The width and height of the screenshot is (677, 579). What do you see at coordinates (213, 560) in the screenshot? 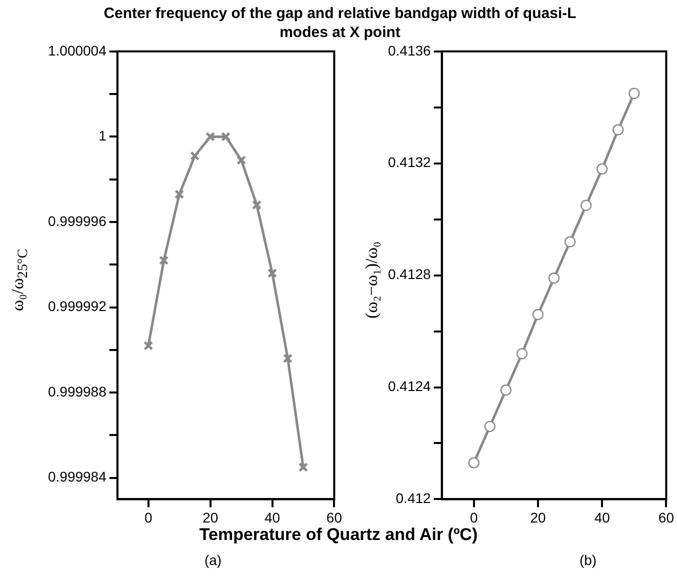
I see `text: (a)` at bounding box center [213, 560].